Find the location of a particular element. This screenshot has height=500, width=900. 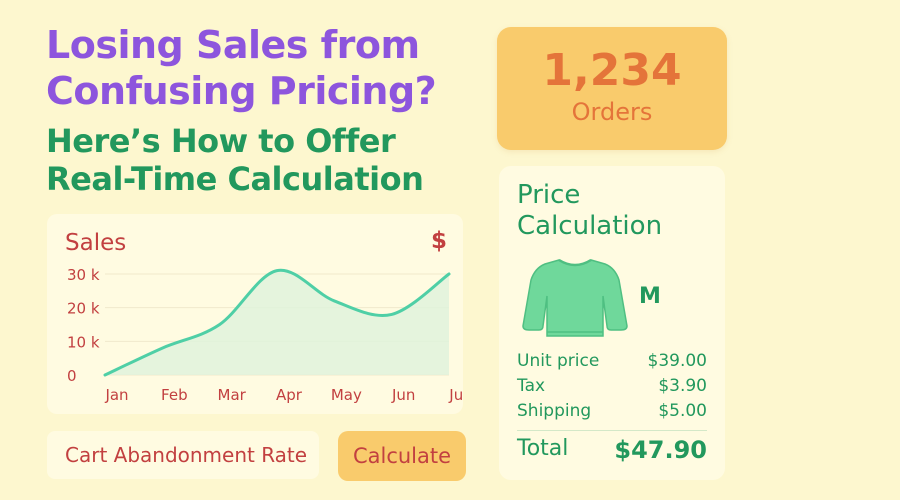

x-tick-label: Jan is located at coordinates (116, 395).